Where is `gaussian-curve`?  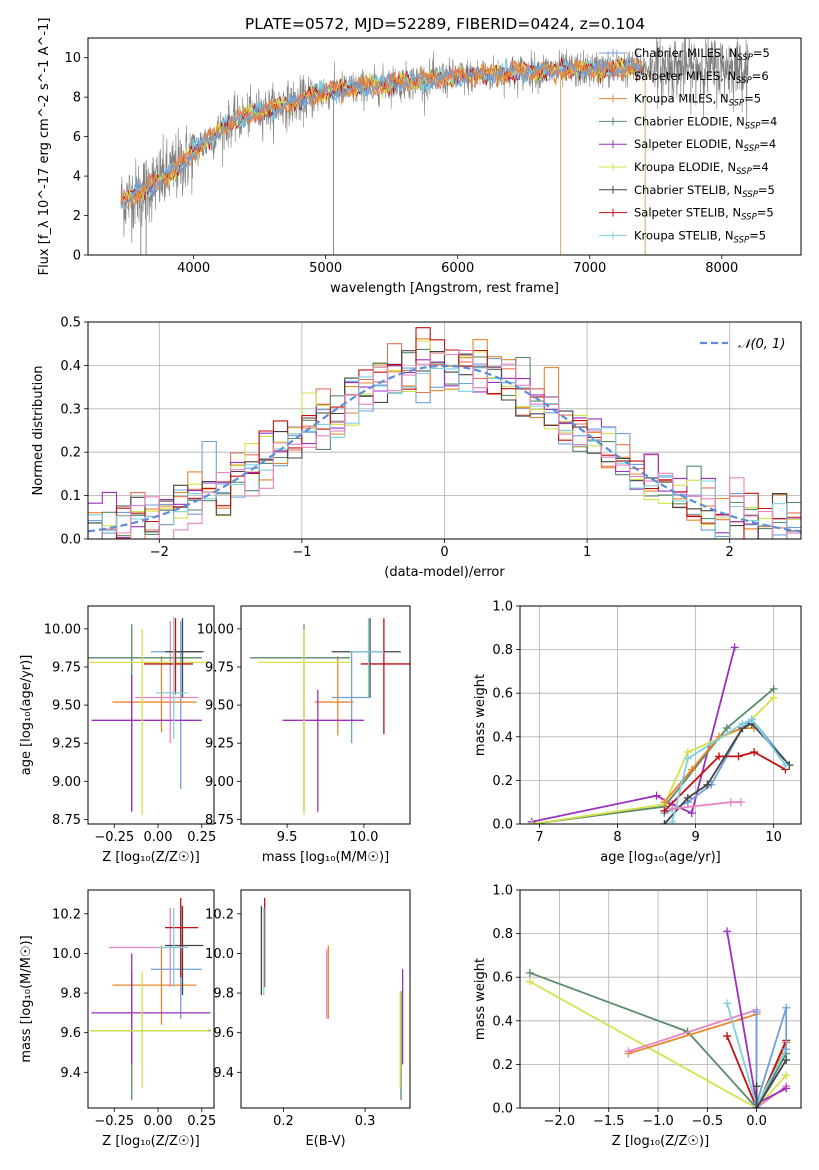
gaussian-curve is located at coordinates (444, 448).